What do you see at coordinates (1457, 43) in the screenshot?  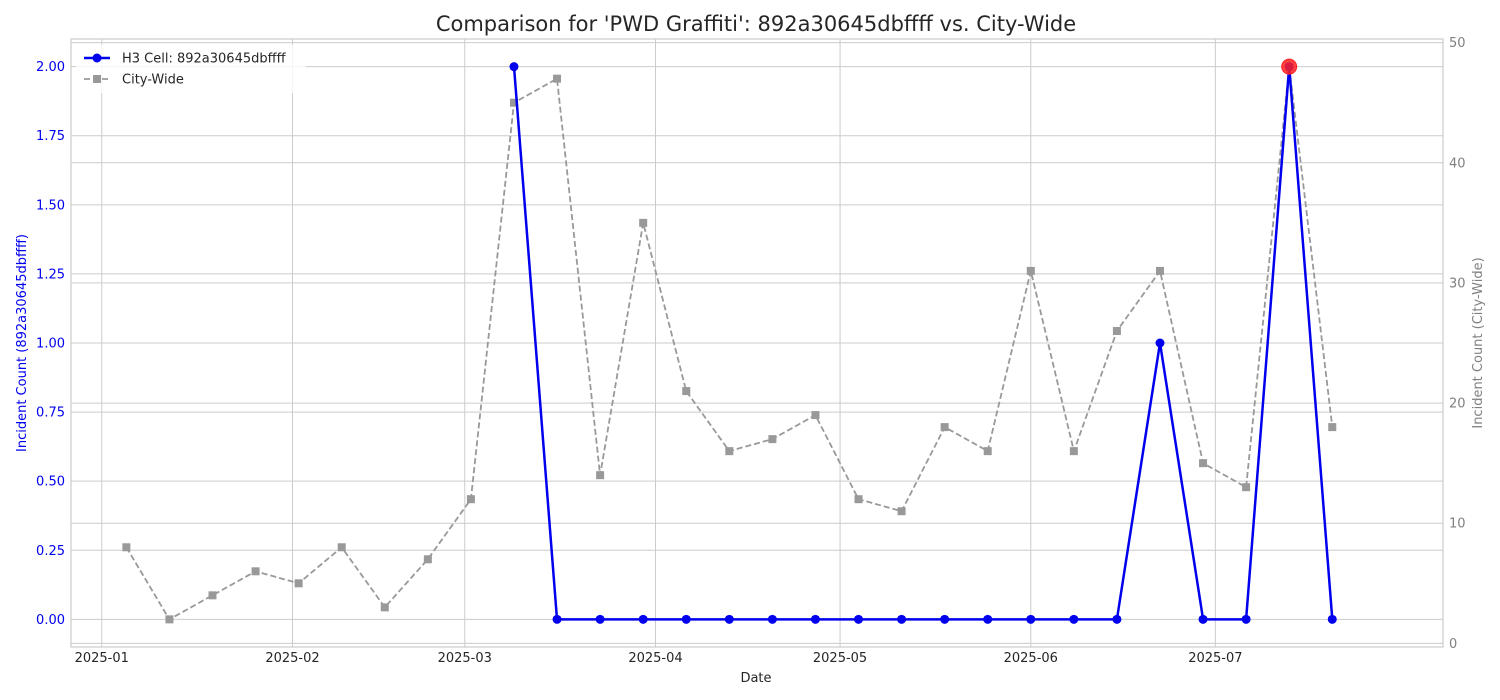 I see `y-right-tick-label: 50` at bounding box center [1457, 43].